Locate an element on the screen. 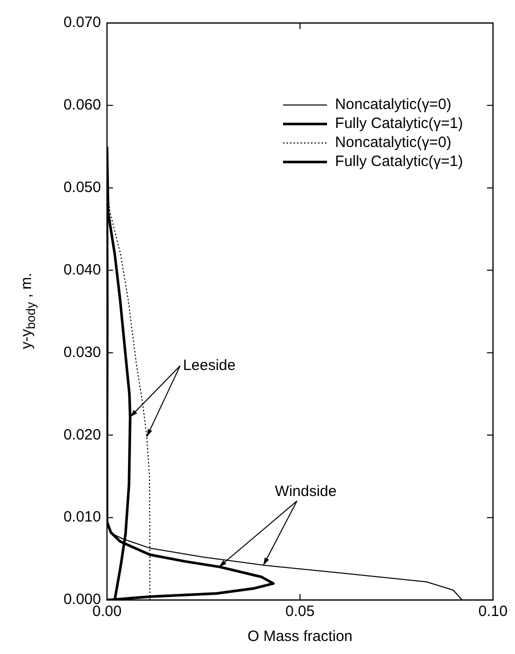 The height and width of the screenshot is (654, 515). y-tick-label: 0.010 is located at coordinates (82, 517).